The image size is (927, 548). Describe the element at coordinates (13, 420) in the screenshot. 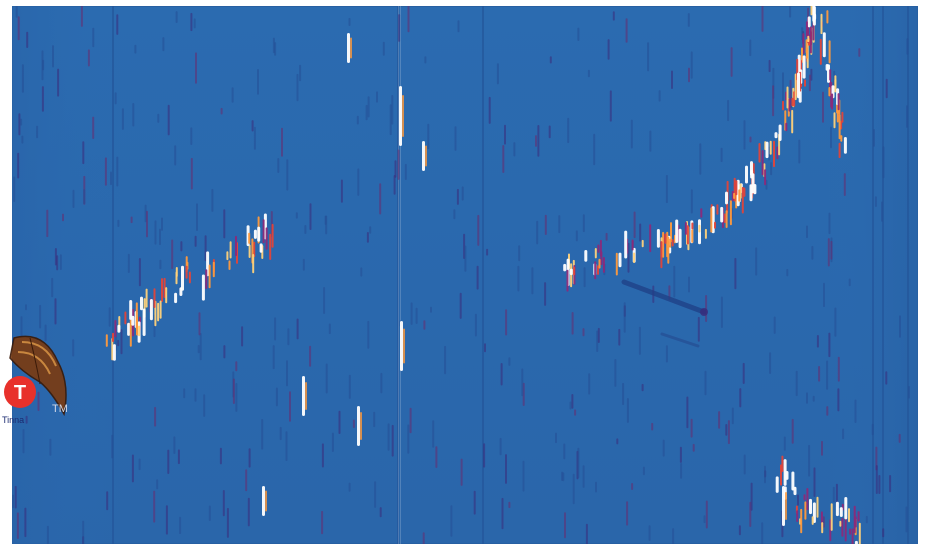

I see `svg-text: Tinna` at that location.